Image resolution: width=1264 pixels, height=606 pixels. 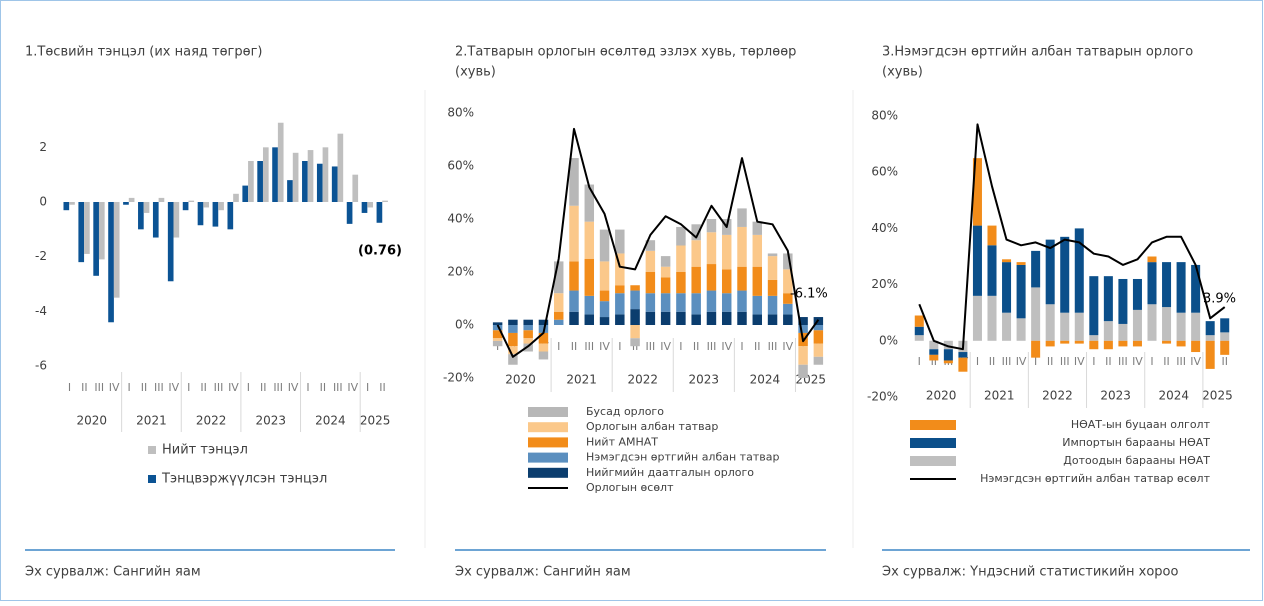 What do you see at coordinates (658, 242) in the screenshot?
I see `line` at bounding box center [658, 242].